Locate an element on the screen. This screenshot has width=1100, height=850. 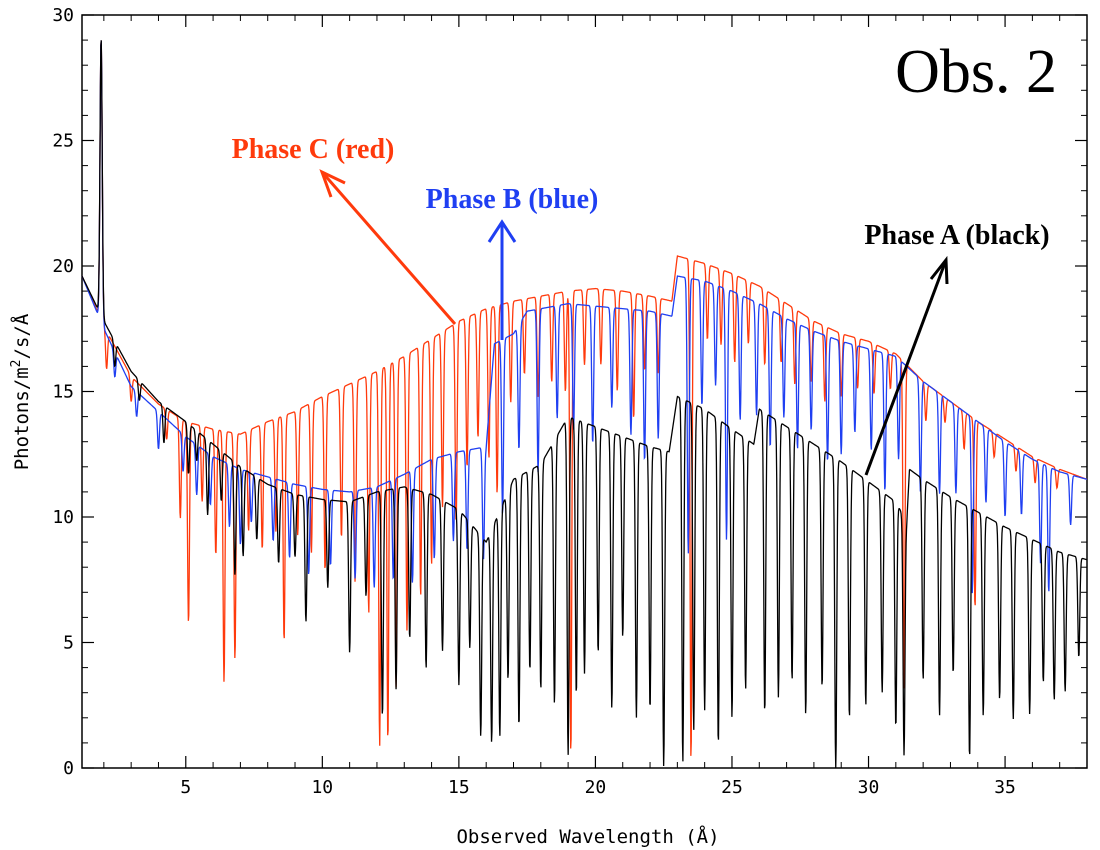
y-axis-title: Photons/m2/s/Å is located at coordinates (21, 391).